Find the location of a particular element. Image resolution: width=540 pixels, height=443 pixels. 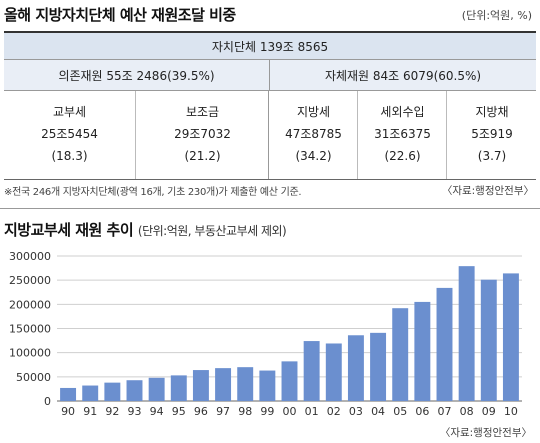

x-tick-label: 05 is located at coordinates (400, 411).